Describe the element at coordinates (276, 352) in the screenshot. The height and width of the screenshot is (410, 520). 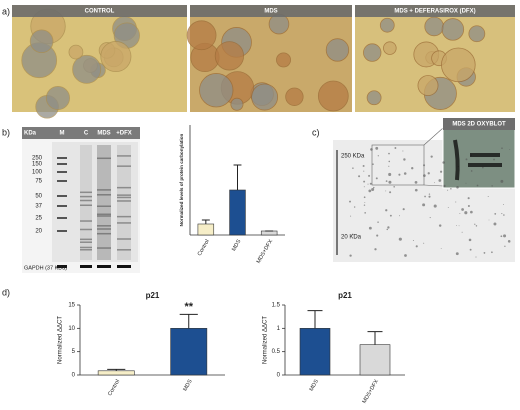
I see `y-tick-label: 0.5` at that location.